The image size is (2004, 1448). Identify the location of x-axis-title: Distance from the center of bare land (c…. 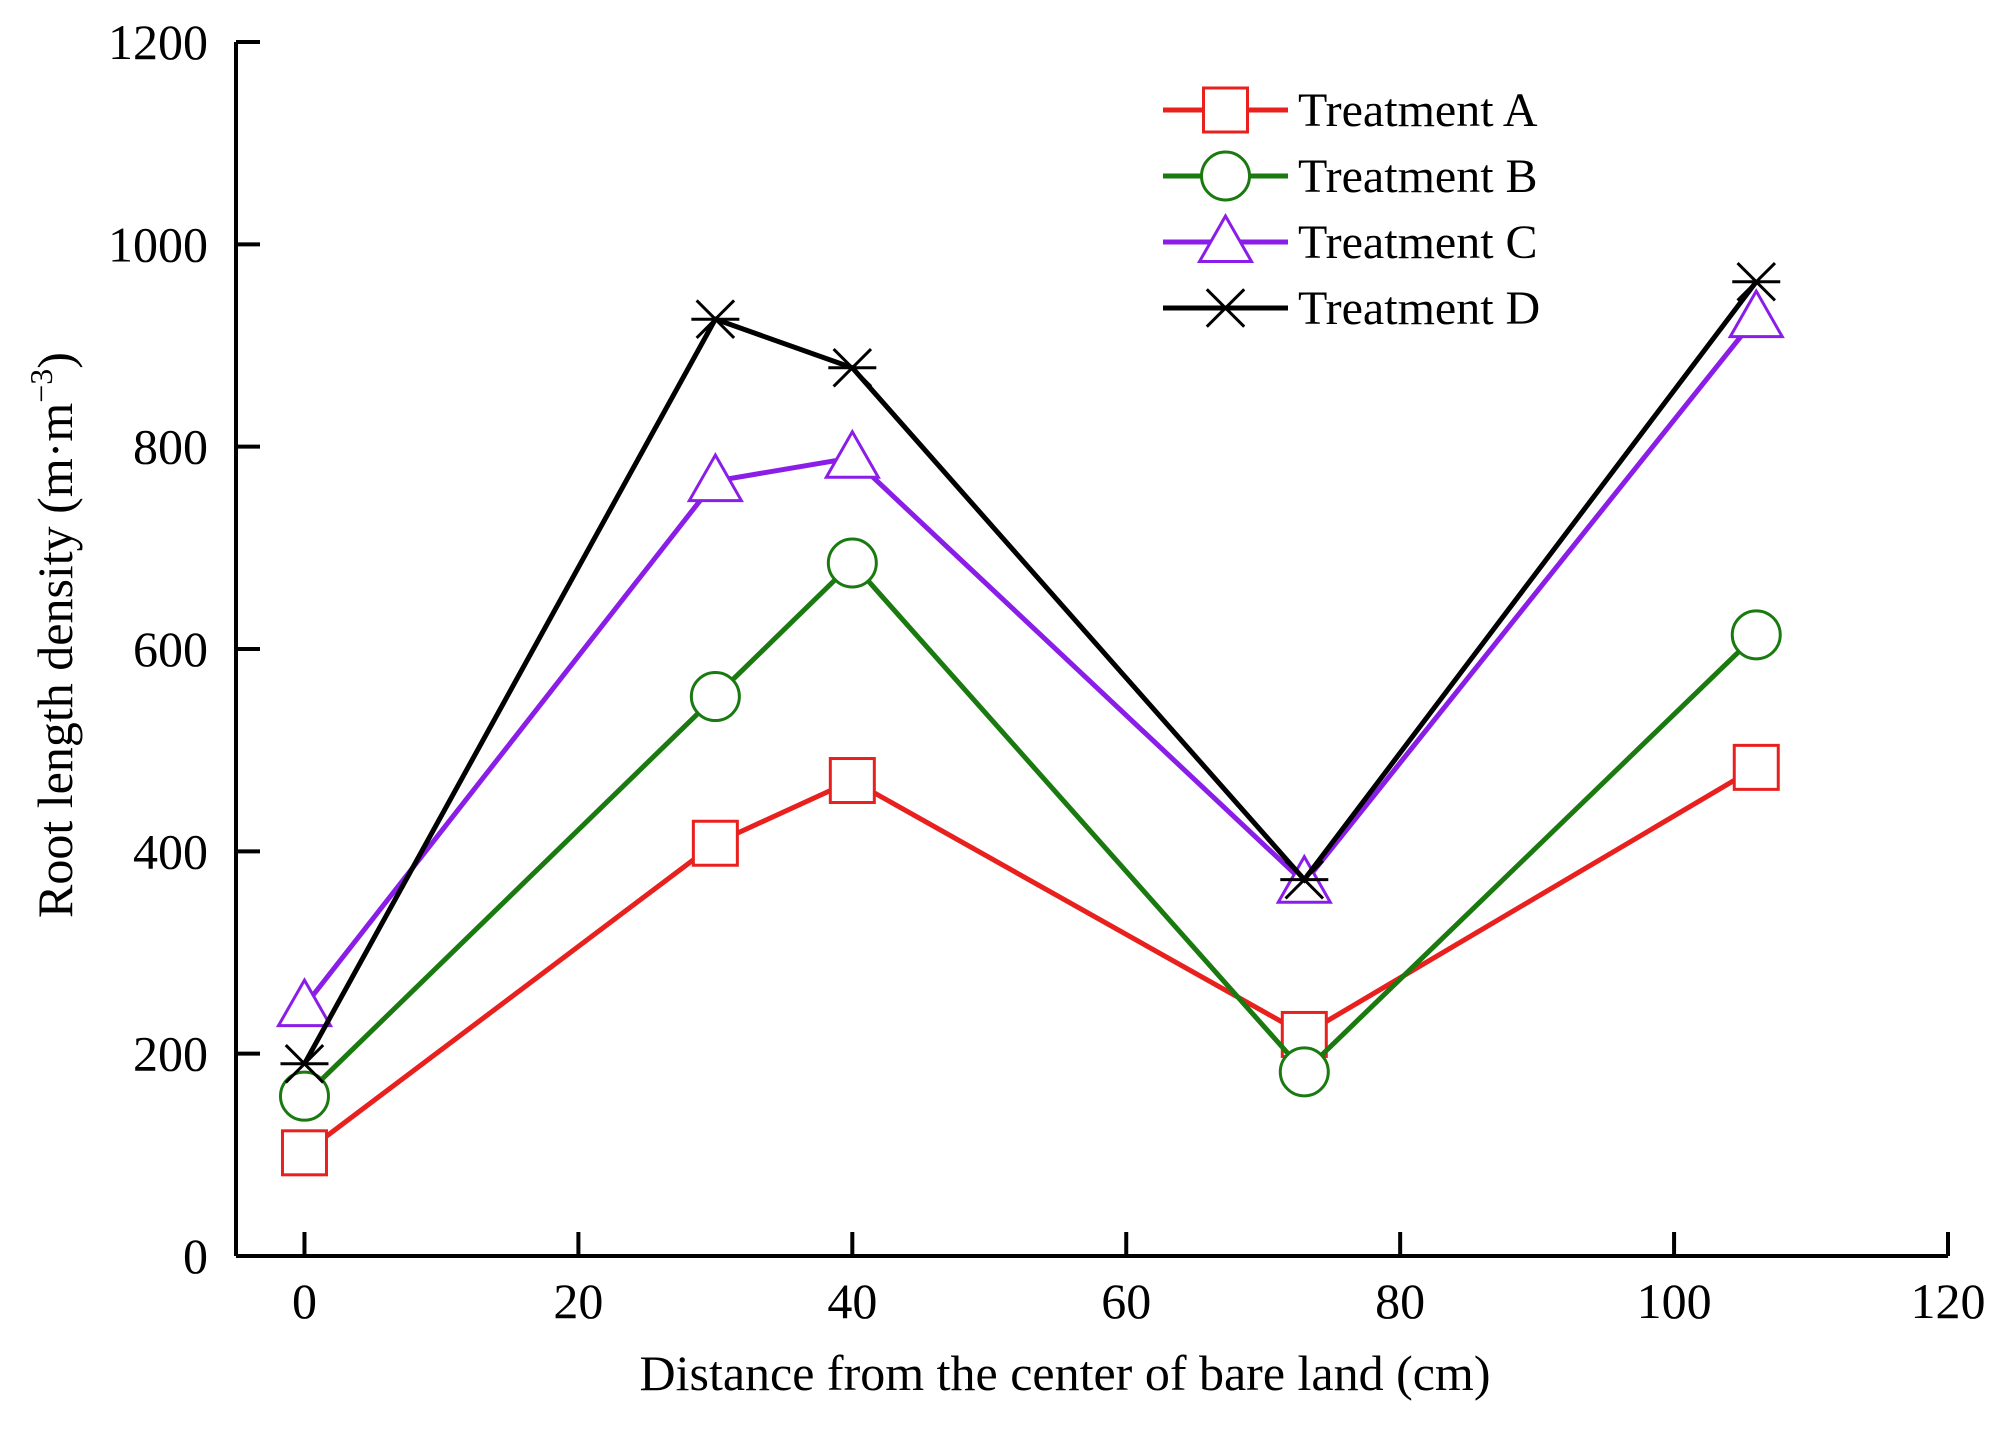
(1065, 1373).